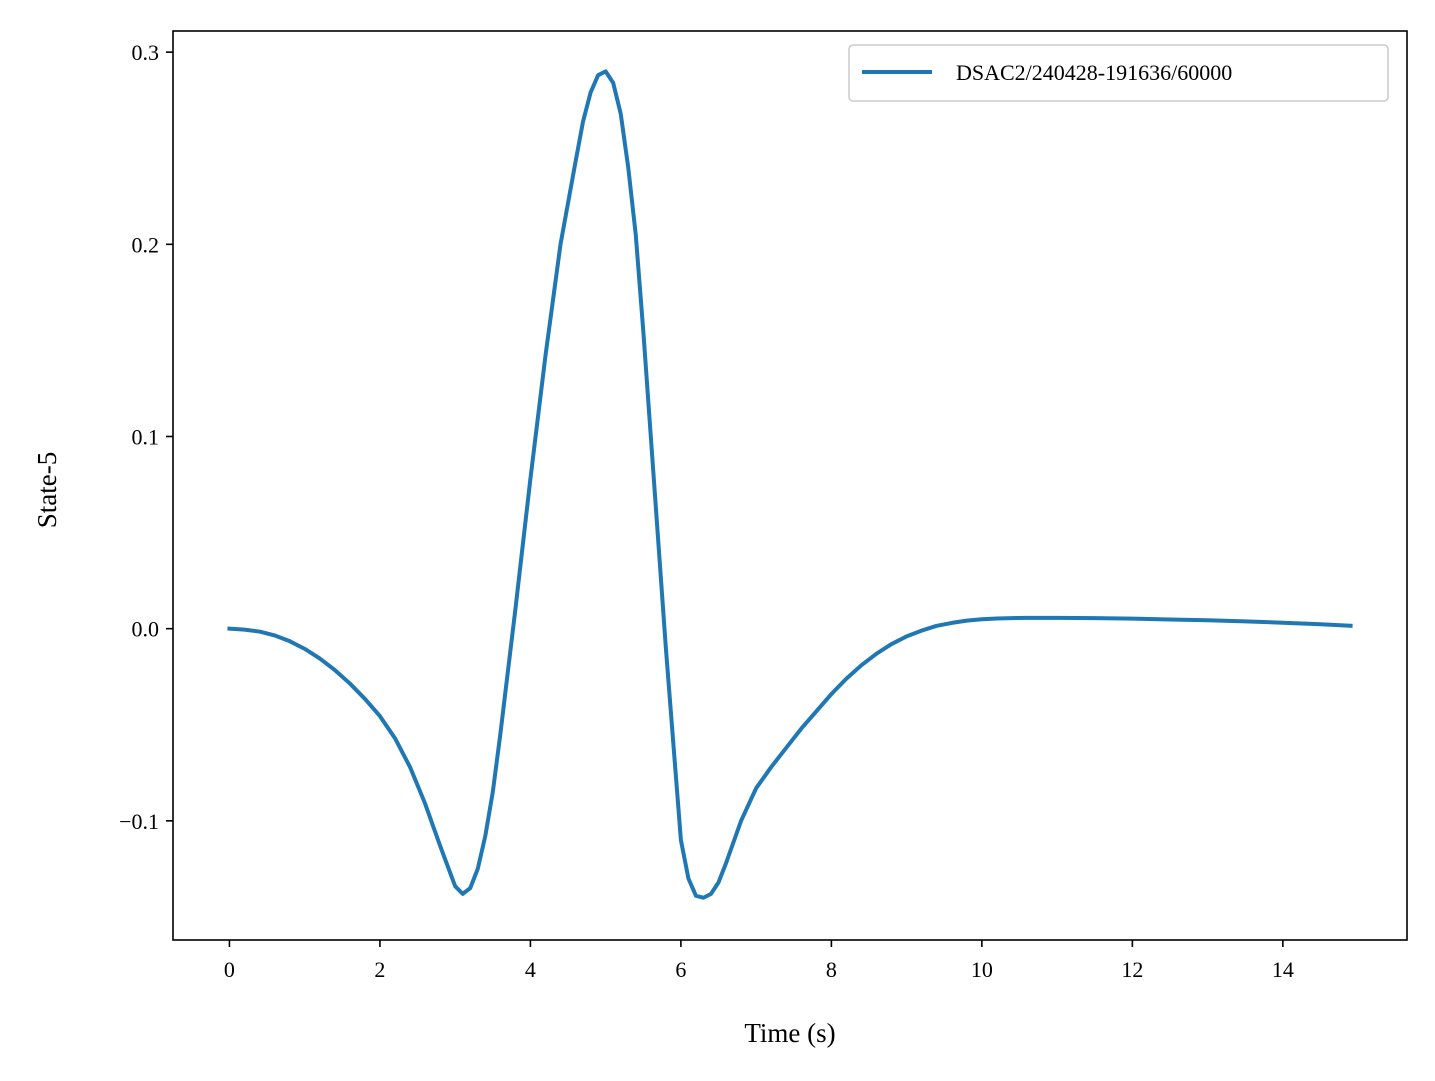  Describe the element at coordinates (831, 969) in the screenshot. I see `x-tick-label: 8` at that location.